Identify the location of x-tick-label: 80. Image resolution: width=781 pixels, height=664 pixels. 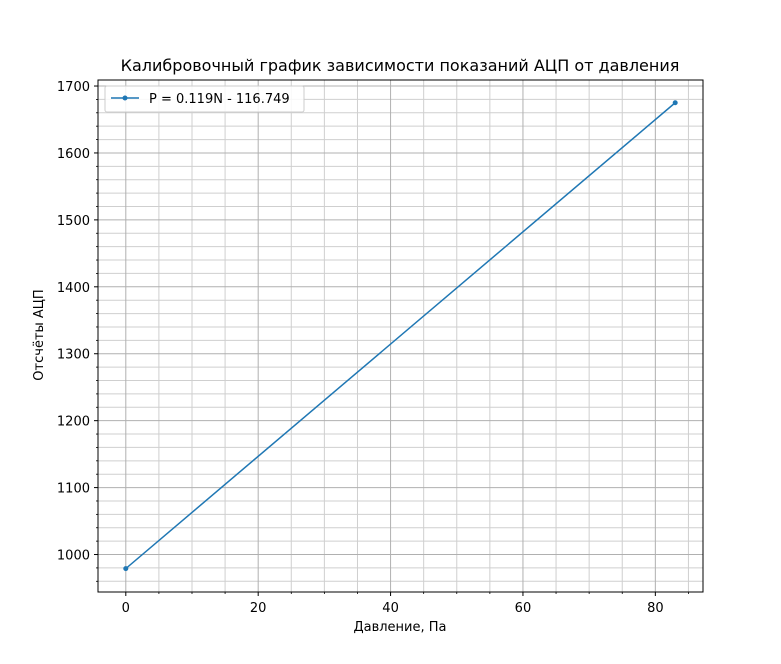
(655, 608).